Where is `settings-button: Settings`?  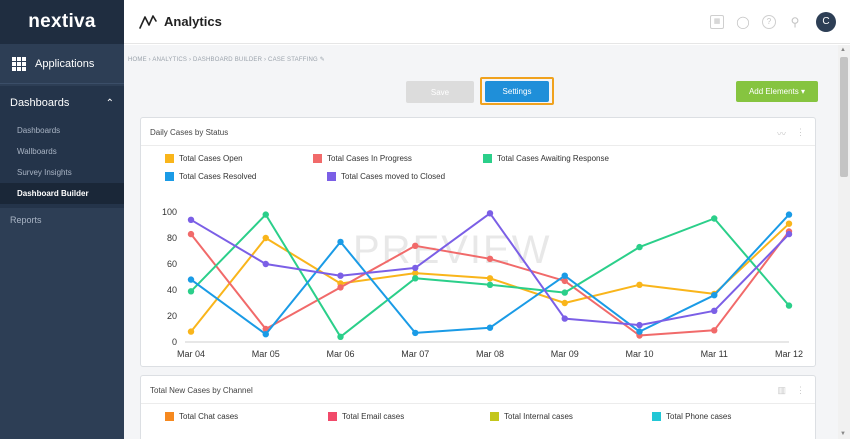 settings-button: Settings is located at coordinates (517, 91).